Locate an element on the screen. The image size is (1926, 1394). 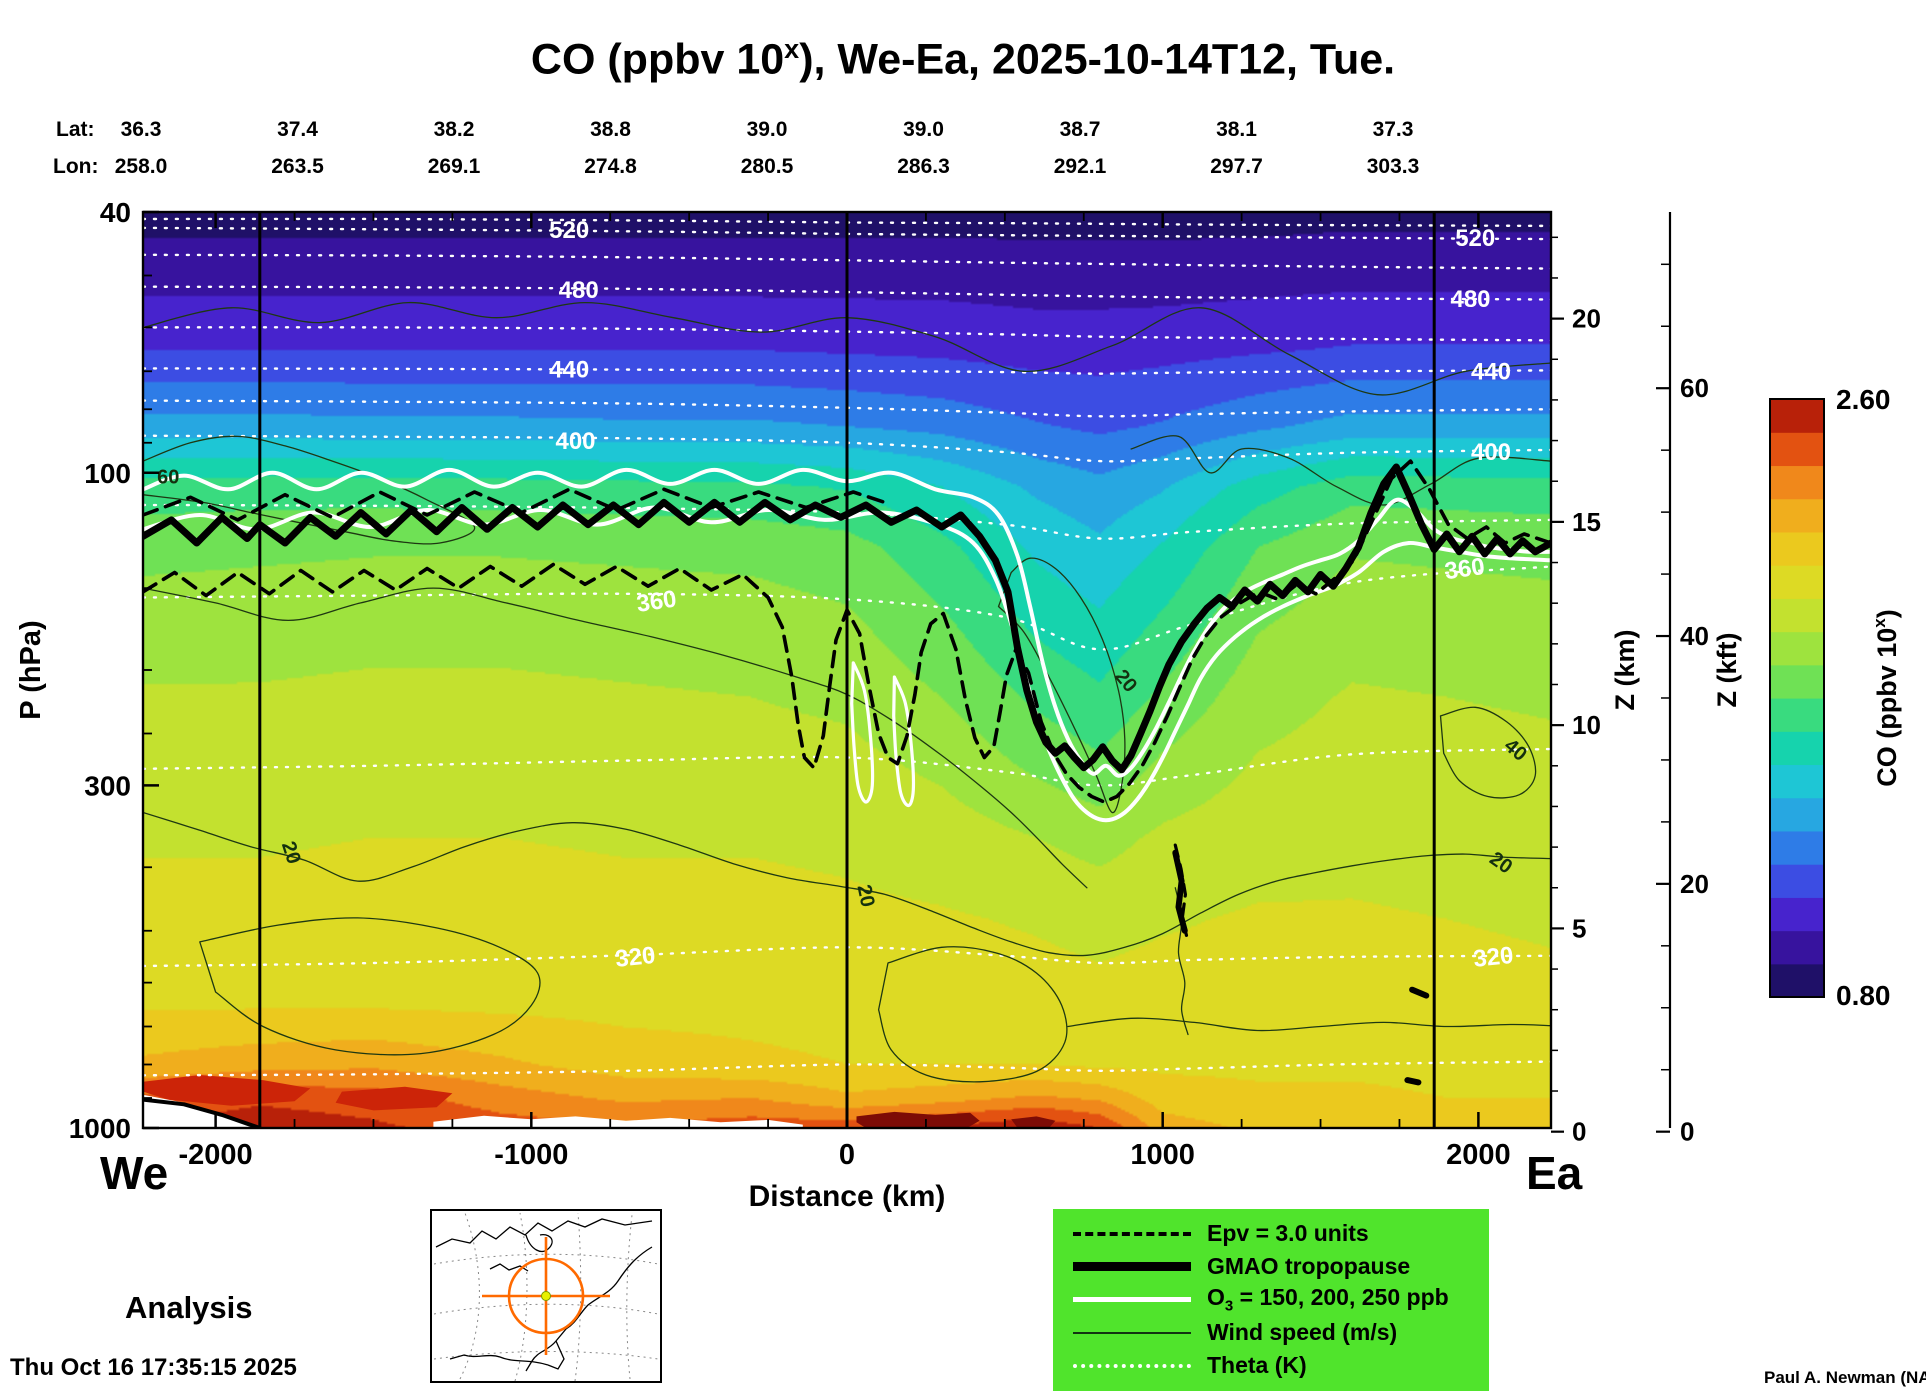
legend-label-wind: Wind speed (m/s) is located at coordinates (1302, 1332).